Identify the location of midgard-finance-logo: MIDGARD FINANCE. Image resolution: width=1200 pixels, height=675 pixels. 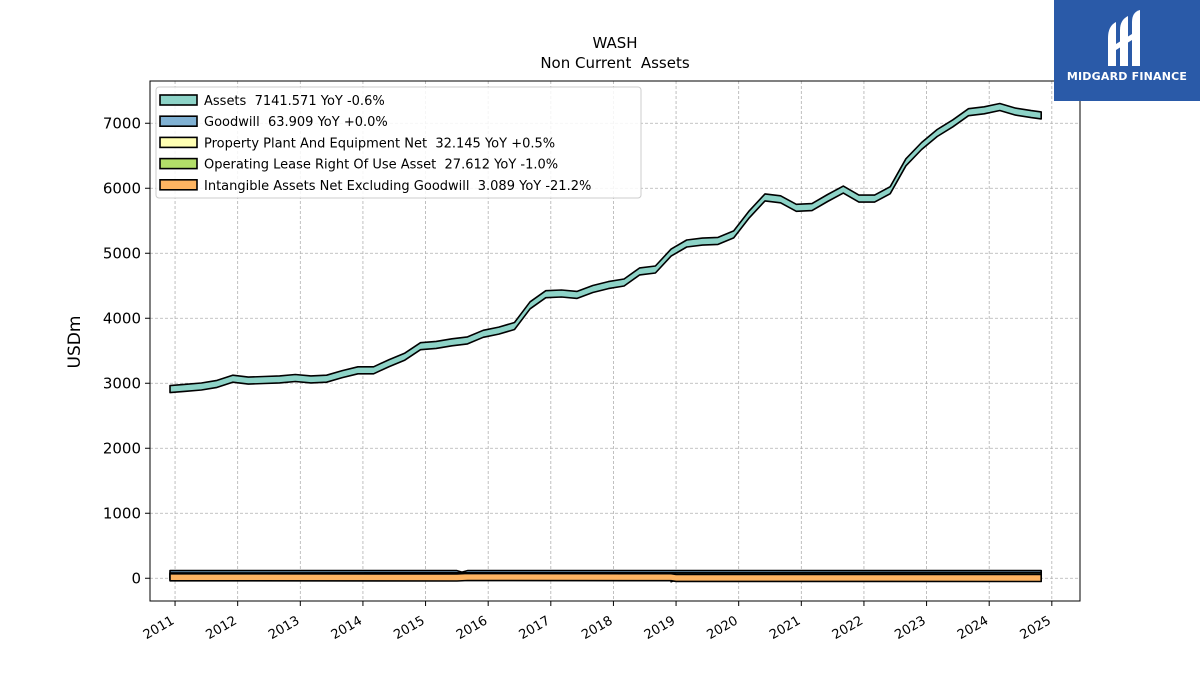
(1127, 50).